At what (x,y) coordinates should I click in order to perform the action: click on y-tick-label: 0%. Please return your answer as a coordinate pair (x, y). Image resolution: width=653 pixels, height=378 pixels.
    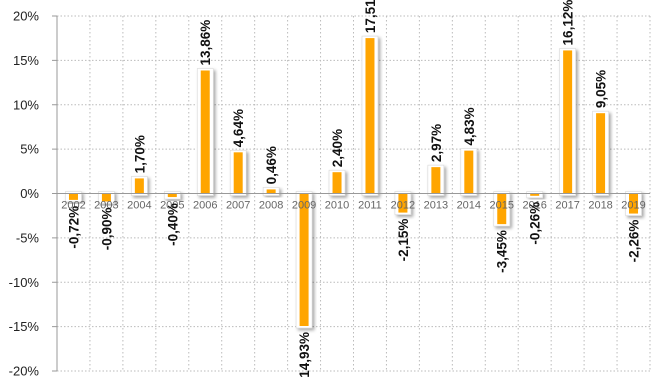
    Looking at the image, I should click on (29, 193).